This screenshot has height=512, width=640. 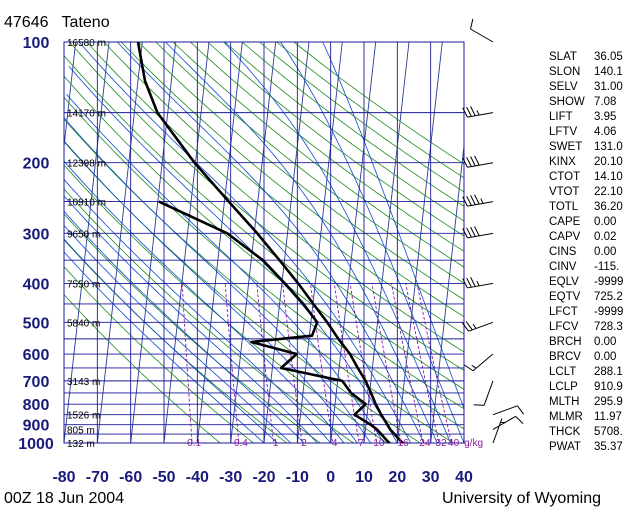 I want to click on temperature-tick-label: -40, so click(x=197, y=477).